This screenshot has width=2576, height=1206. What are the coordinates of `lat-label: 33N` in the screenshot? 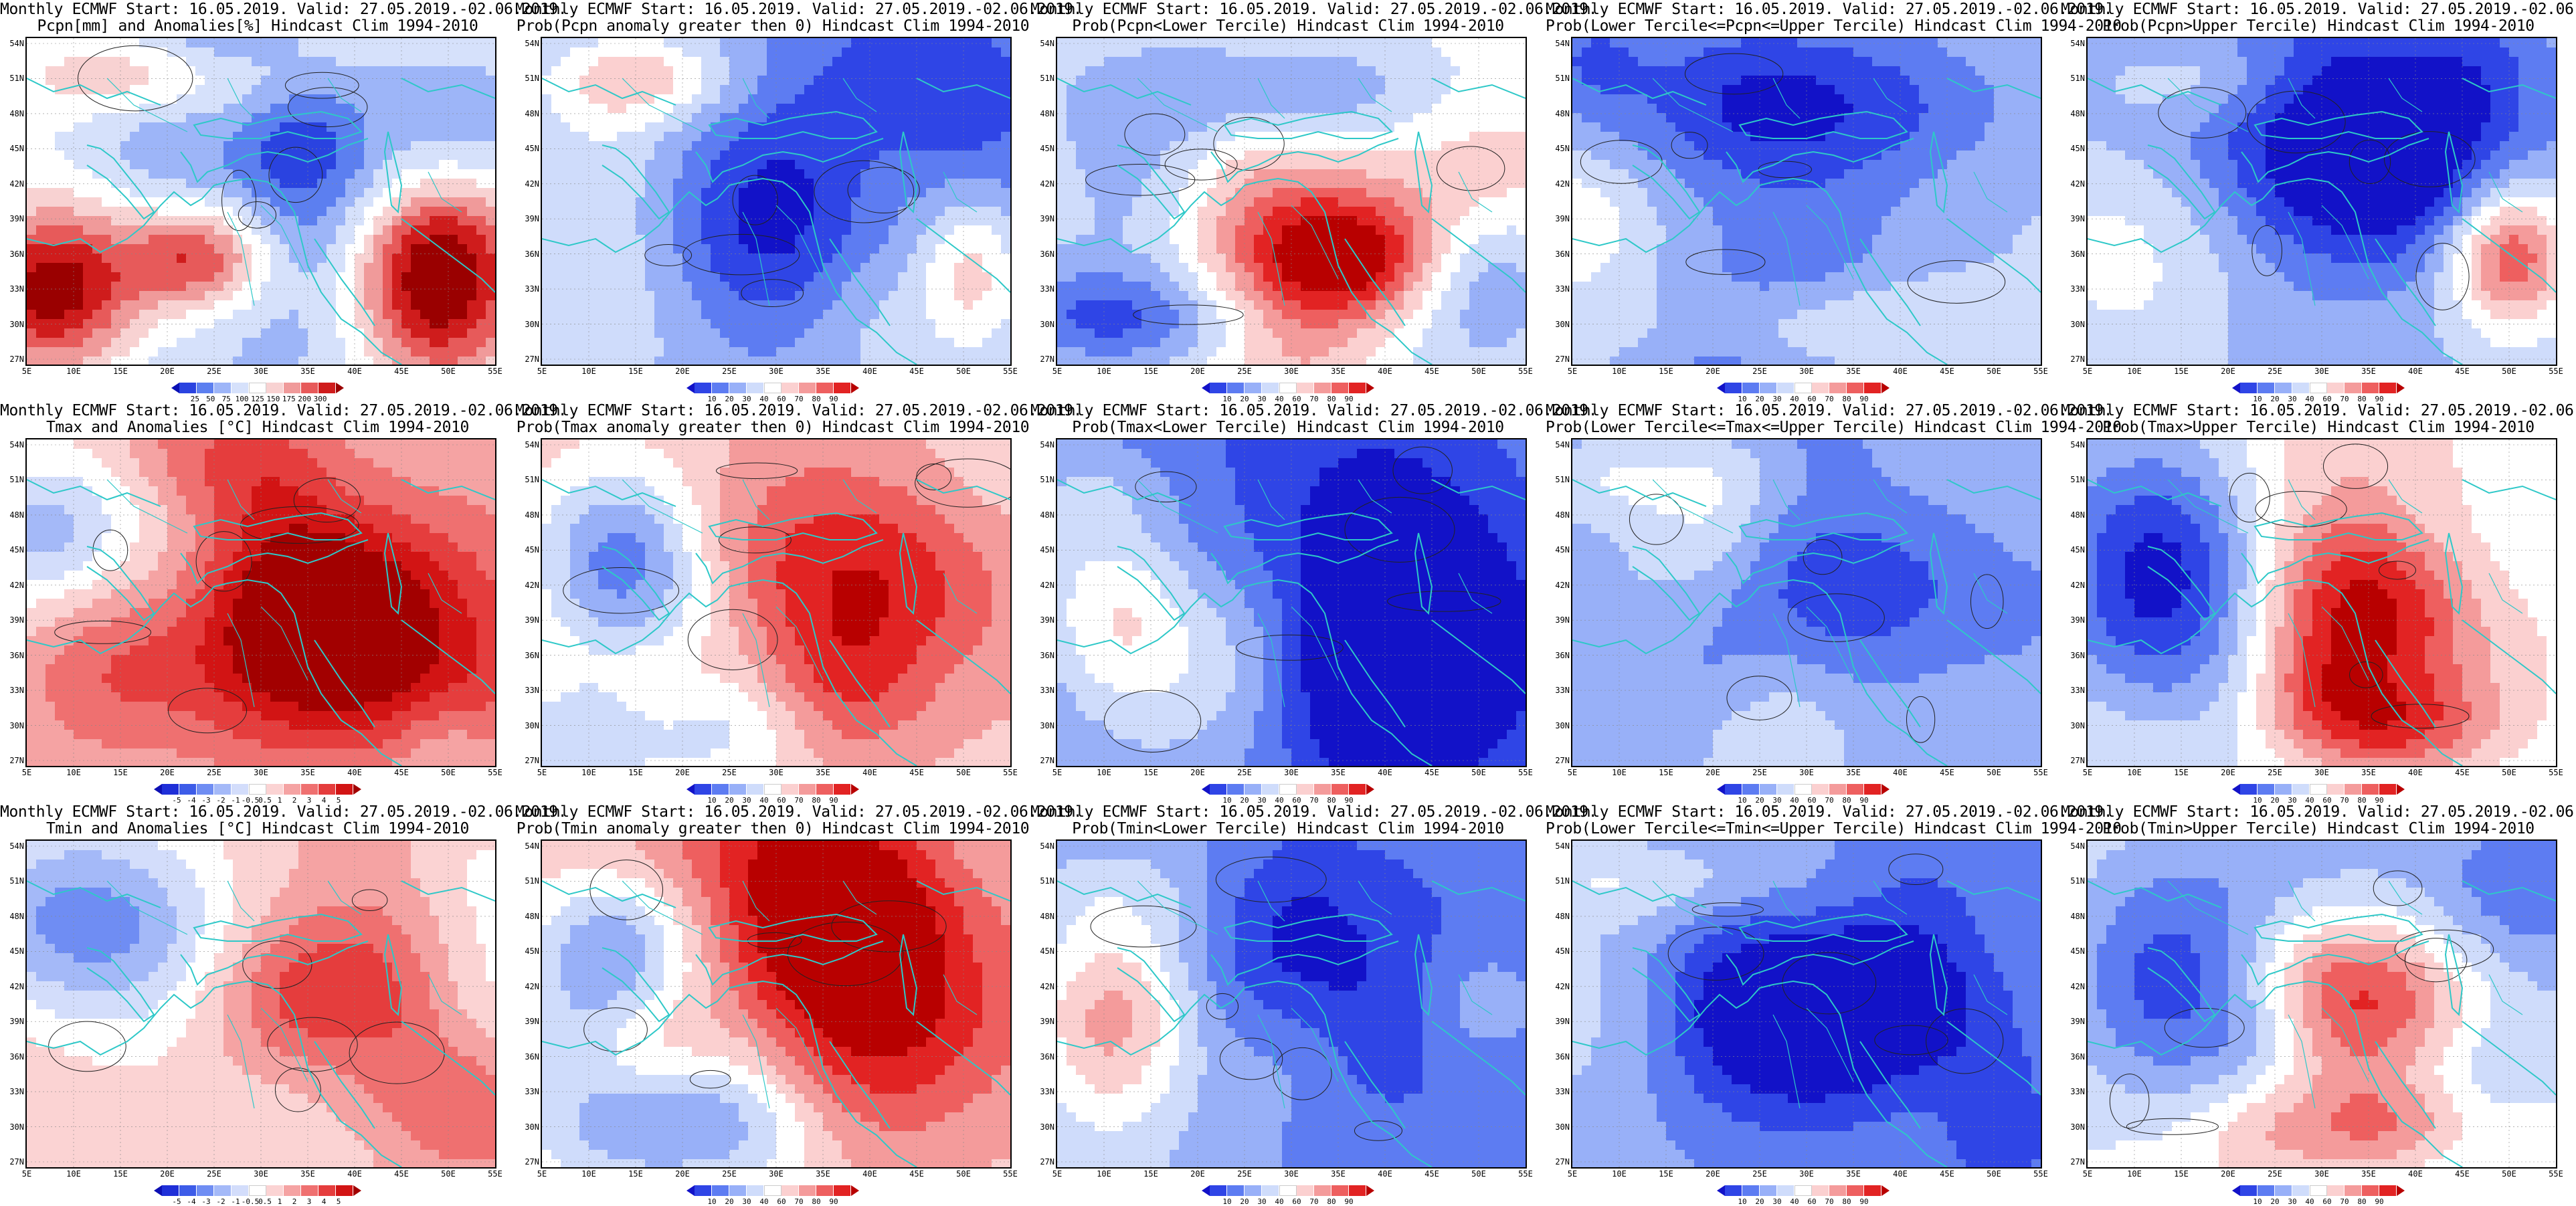 It's located at (529, 690).